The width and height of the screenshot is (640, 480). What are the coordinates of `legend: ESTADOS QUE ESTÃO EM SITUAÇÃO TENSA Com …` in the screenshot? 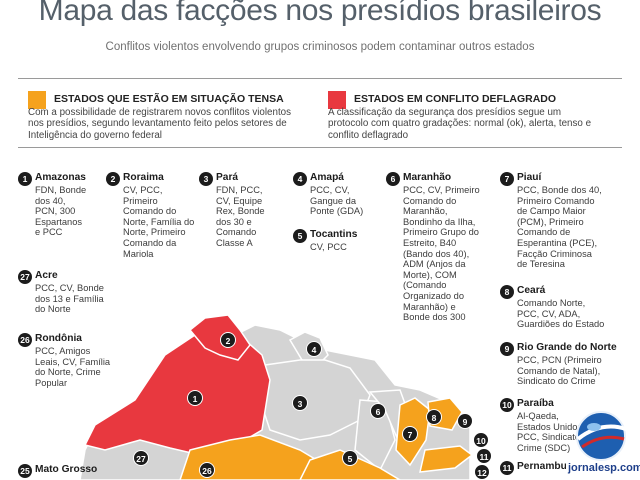 It's located at (320, 113).